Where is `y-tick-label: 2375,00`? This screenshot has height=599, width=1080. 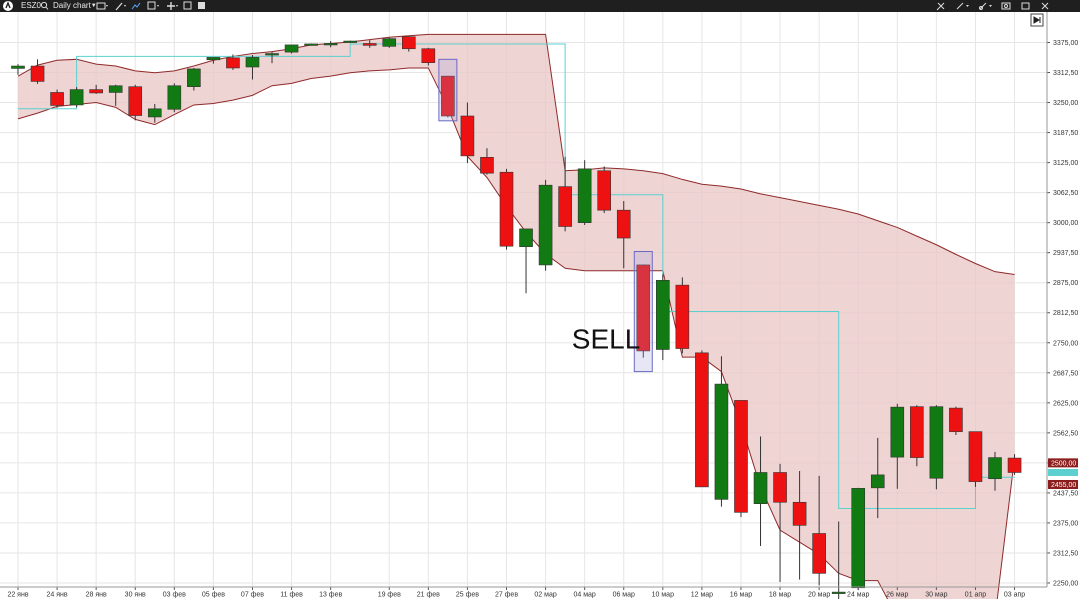 y-tick-label: 2375,00 is located at coordinates (1065, 523).